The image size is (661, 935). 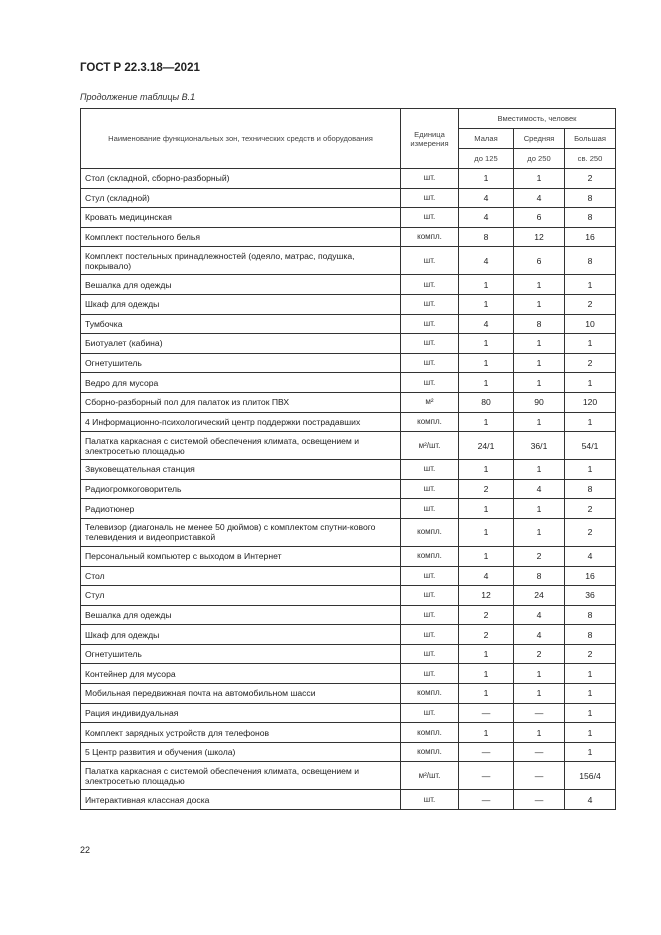 I want to click on table-row: Рация индивидуальная шт. — —1, so click(x=348, y=713).